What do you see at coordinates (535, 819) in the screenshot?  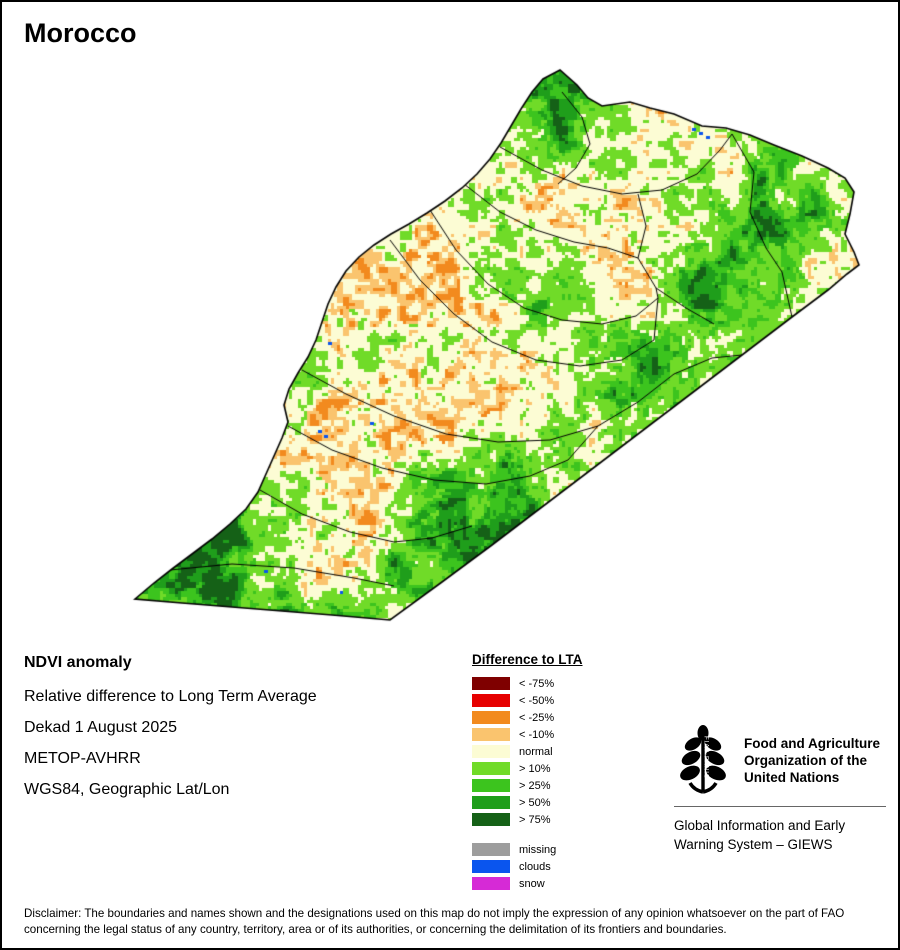 I see `legend-label: > 75%` at bounding box center [535, 819].